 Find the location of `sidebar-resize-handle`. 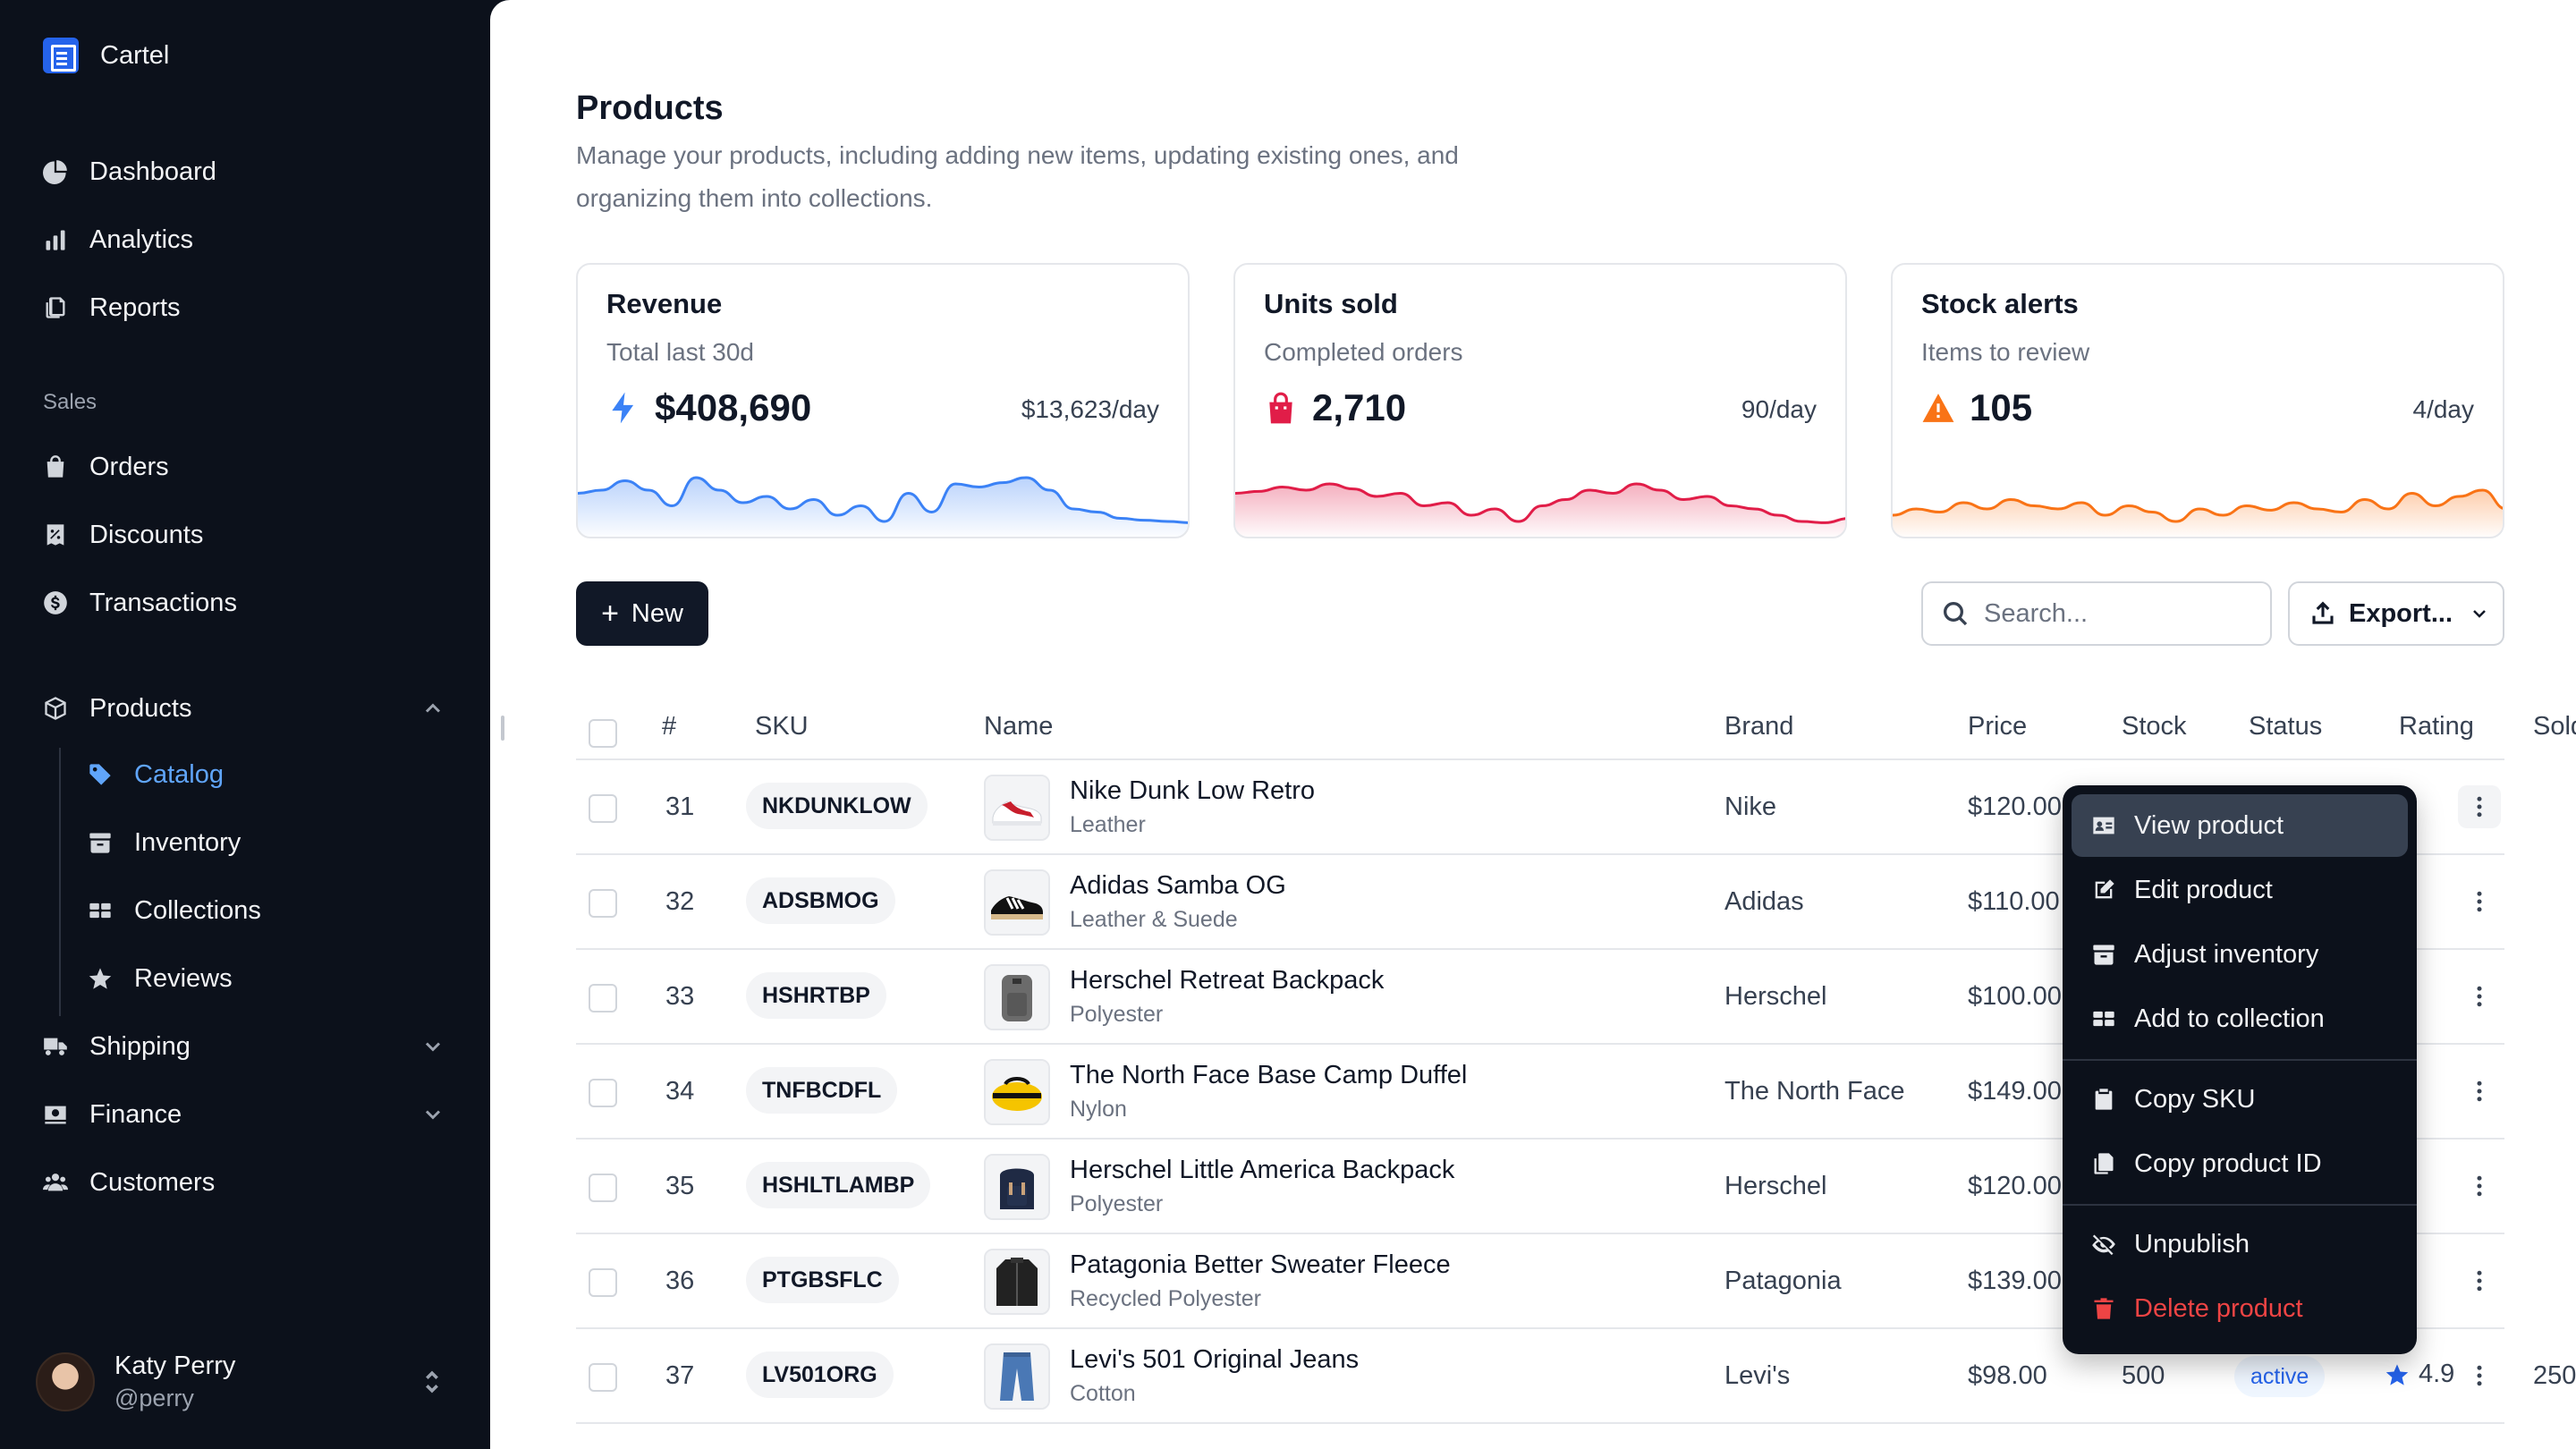

sidebar-resize-handle is located at coordinates (502, 728).